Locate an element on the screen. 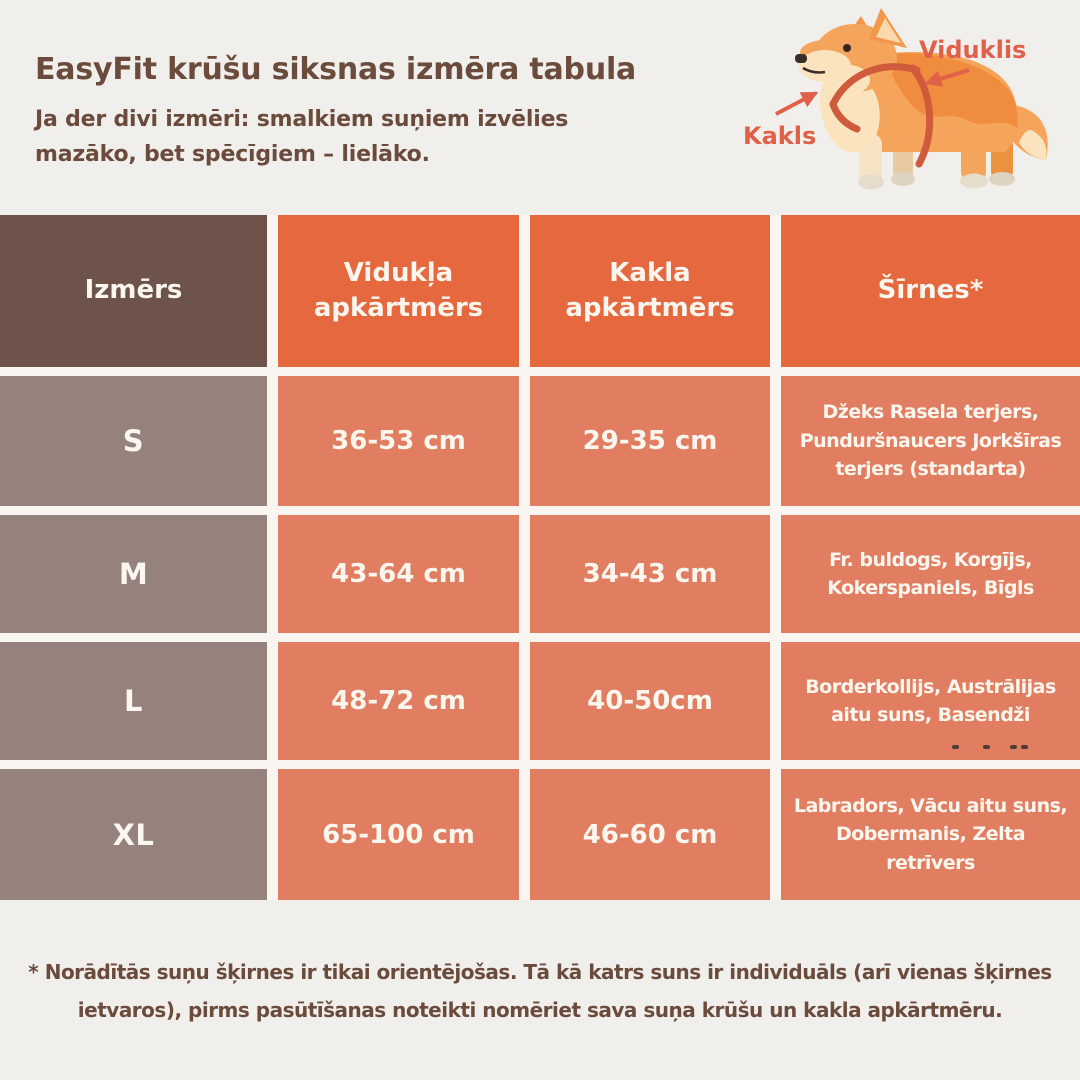  neck-cell-xl: 46-60 cm is located at coordinates (650, 834).